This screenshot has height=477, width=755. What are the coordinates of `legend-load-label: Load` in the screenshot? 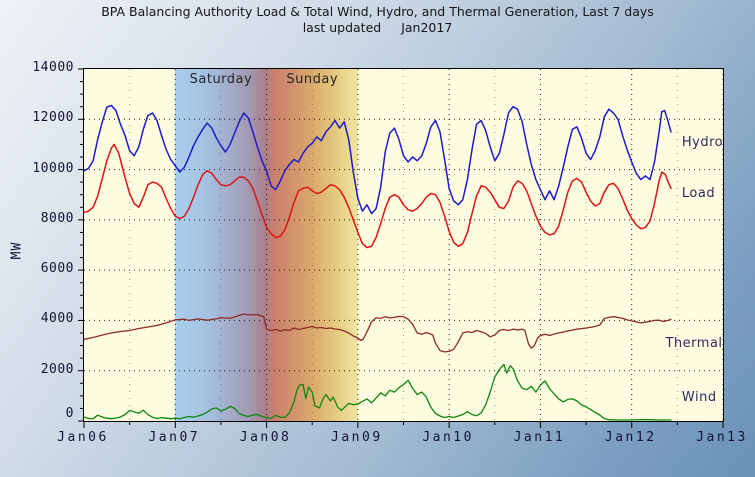 It's located at (698, 193).